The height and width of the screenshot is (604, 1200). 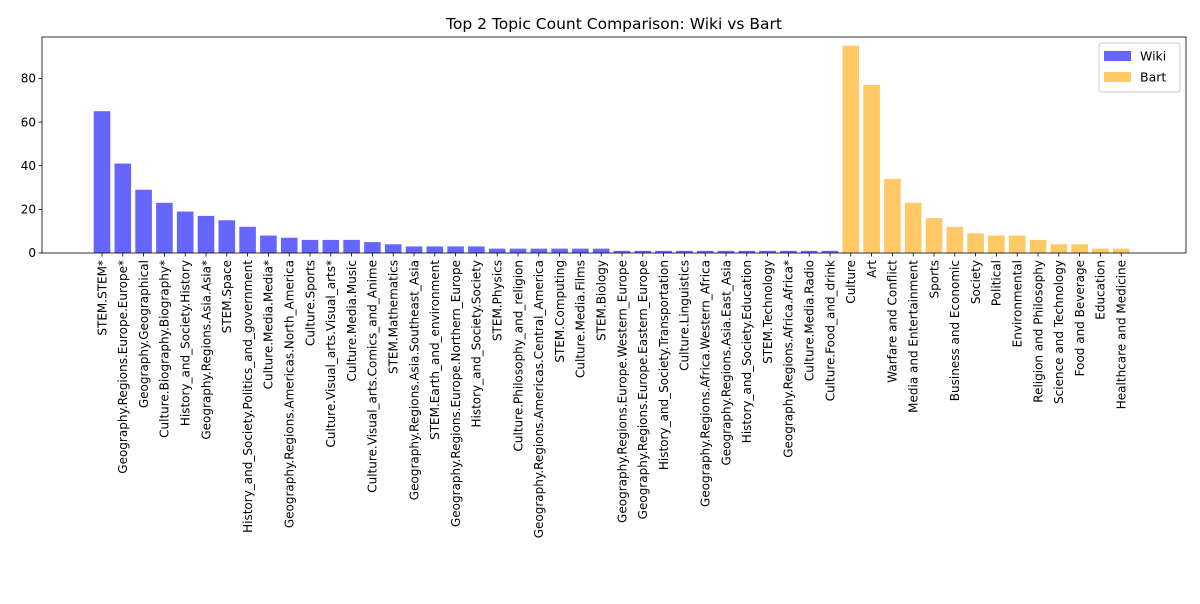 What do you see at coordinates (851, 149) in the screenshot?
I see `bar-bart-culture` at bounding box center [851, 149].